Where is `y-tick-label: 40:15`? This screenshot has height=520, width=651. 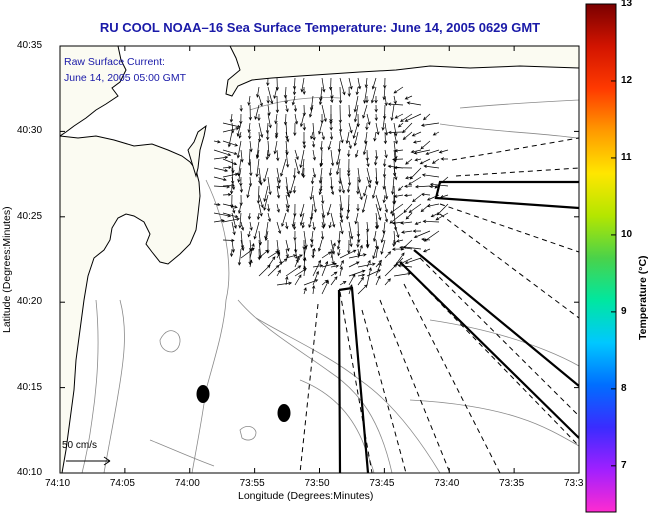 y-tick-label: 40:15 is located at coordinates (30, 387).